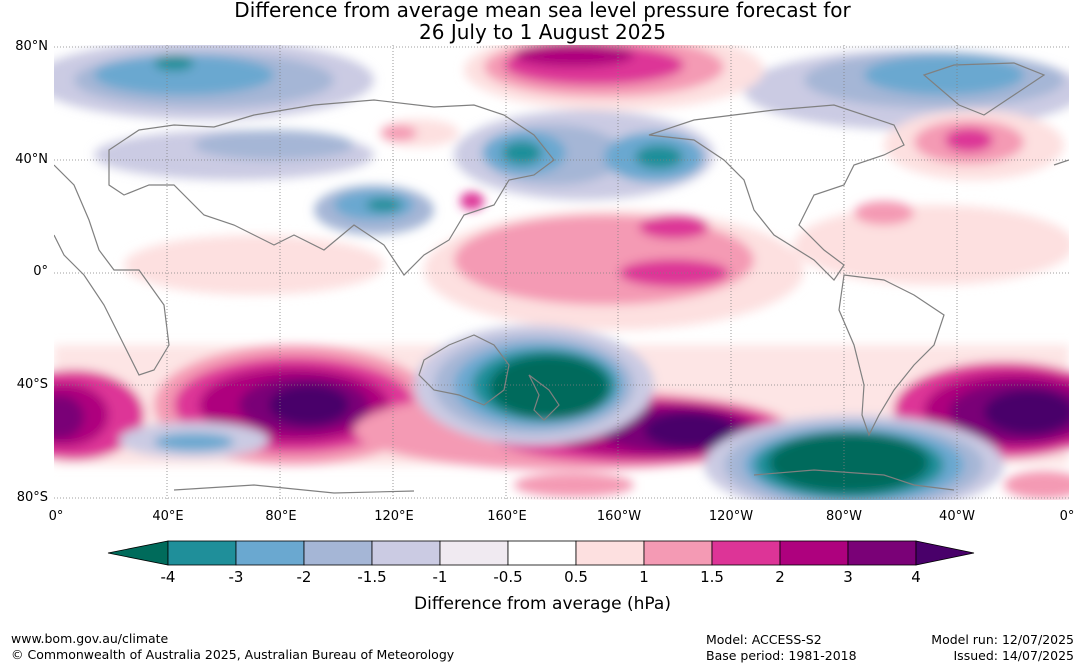 This screenshot has width=1085, height=667. I want to click on footer-model: Model: ACCESS-S2, so click(764, 639).